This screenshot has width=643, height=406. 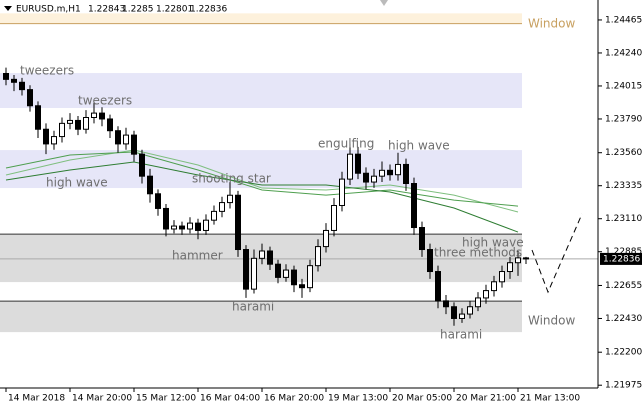 I want to click on y-tick-label: 1.24465, so click(x=623, y=20).